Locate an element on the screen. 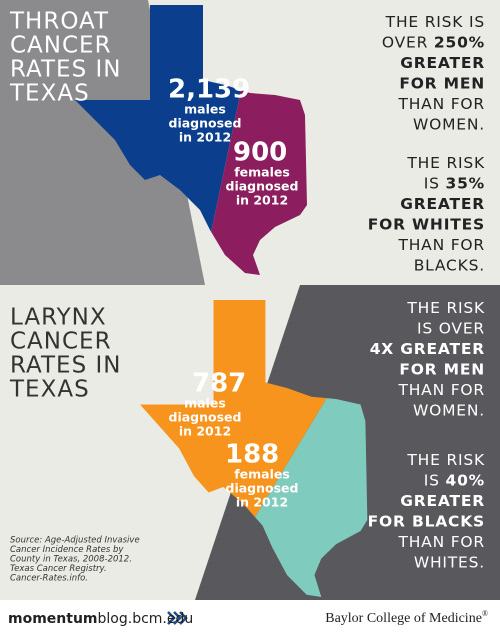 This screenshot has height=637, width=500. risk-line: WHITES. is located at coordinates (449, 562).